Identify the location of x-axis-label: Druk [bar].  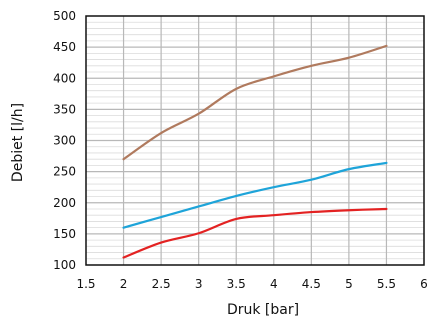
(263, 310).